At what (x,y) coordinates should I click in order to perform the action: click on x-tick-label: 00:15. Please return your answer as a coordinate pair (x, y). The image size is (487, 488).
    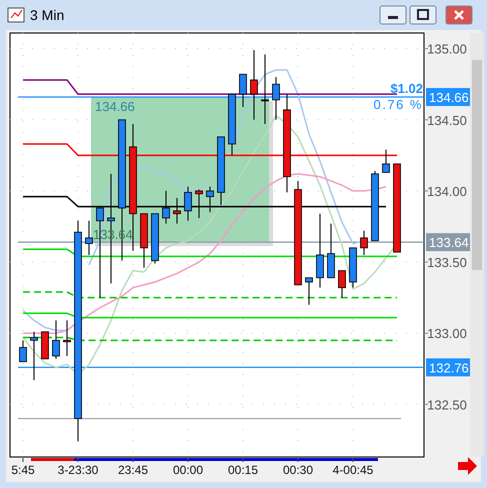
    Looking at the image, I should click on (243, 470).